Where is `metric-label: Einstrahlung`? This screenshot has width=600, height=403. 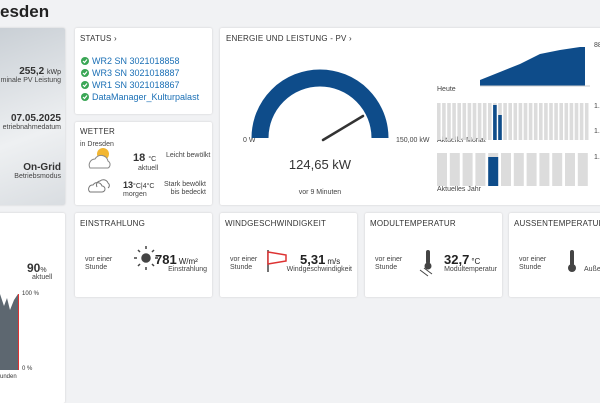 metric-label: Einstrahlung is located at coordinates (187, 269).